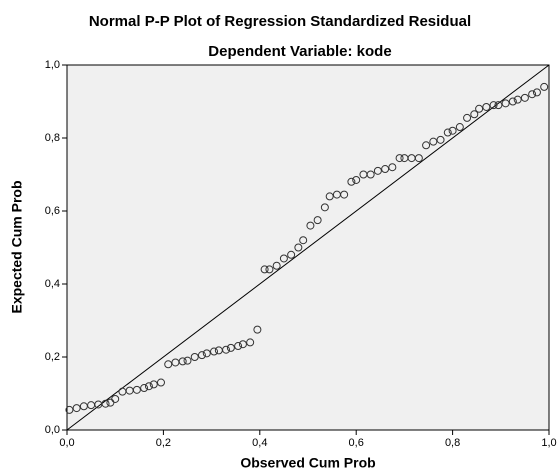 The height and width of the screenshot is (473, 560). I want to click on x-tick-label: 0,8, so click(452, 443).